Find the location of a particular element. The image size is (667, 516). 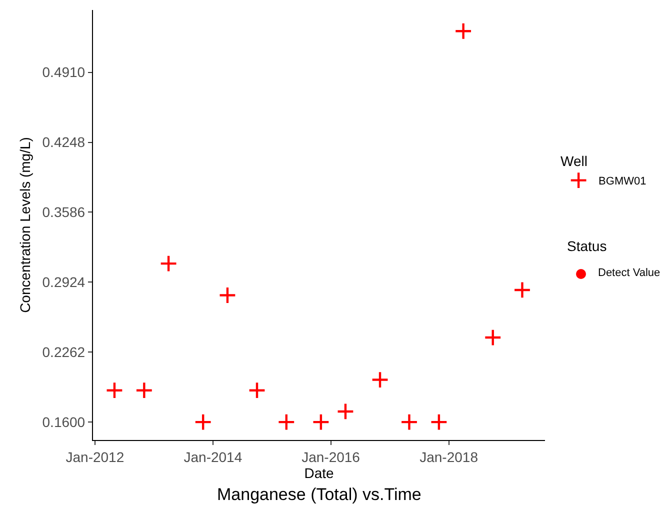

y-tick-label: 0.2262 is located at coordinates (64, 352).